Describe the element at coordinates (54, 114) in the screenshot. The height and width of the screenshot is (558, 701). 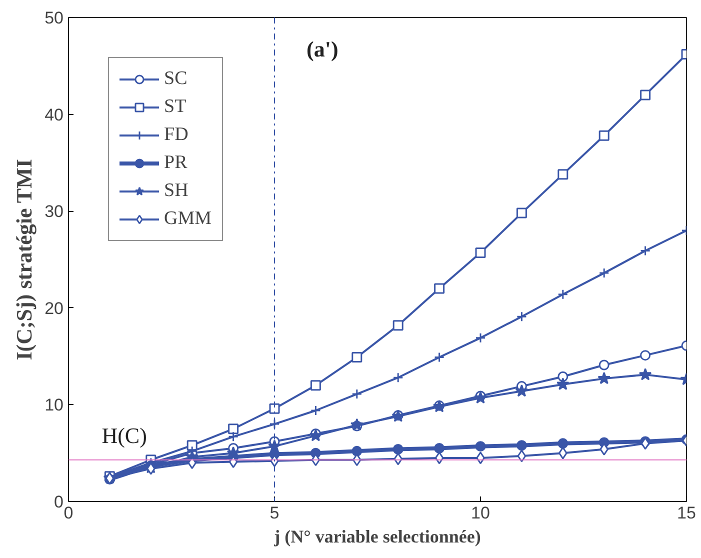
I see `y-tick-label: 40` at that location.